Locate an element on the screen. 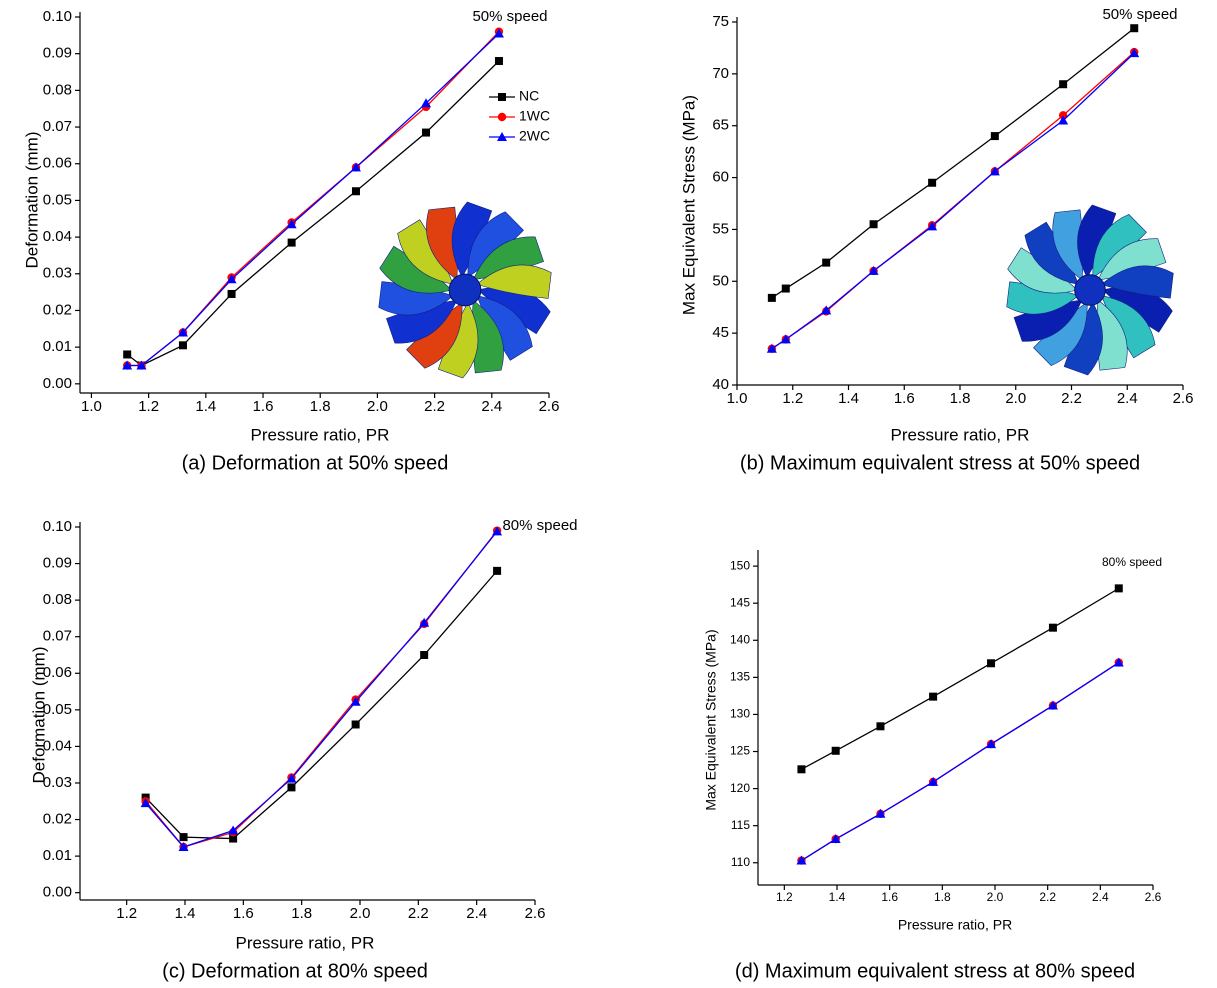 Image resolution: width=1217 pixels, height=988 pixels. y-tick-label: 0.10 is located at coordinates (57, 16).